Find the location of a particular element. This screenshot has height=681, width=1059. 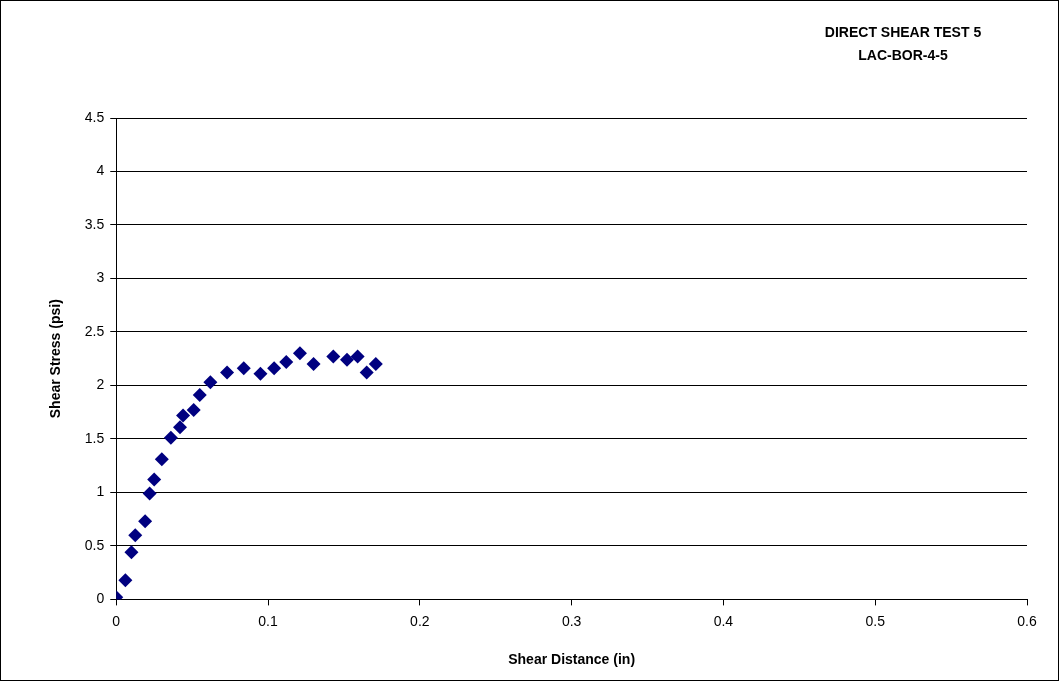

y-tick-label: 4 is located at coordinates (100, 170).